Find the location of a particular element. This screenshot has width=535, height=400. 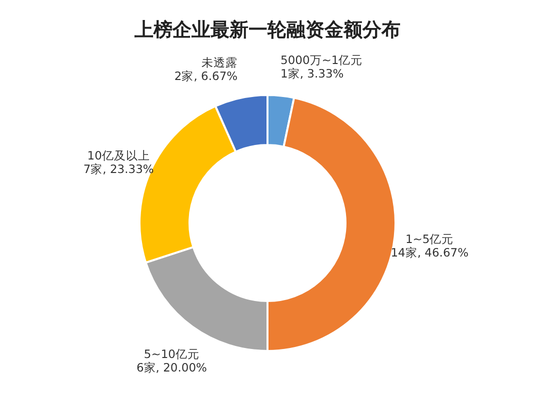

chart-title: 上榜企业最新一轮融资金额分布 is located at coordinates (267, 30).